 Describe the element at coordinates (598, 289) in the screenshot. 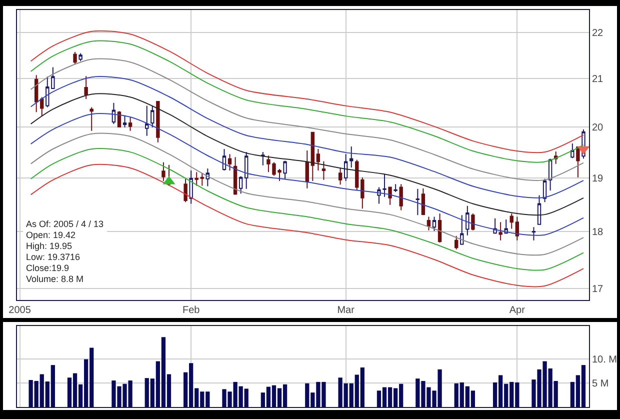

I see `y-tick-label: 17` at that location.